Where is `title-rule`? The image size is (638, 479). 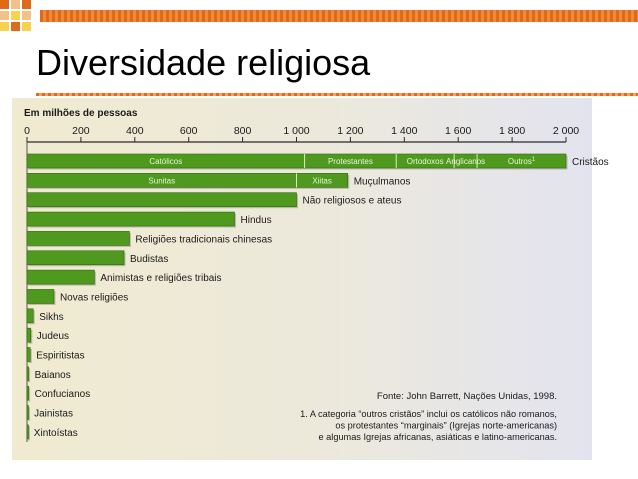 title-rule is located at coordinates (337, 94).